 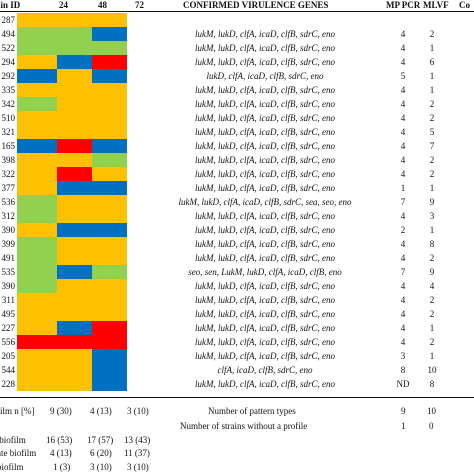 What do you see at coordinates (12, 467) in the screenshot?
I see `weak-biofilm-label: biofilm` at bounding box center [12, 467].